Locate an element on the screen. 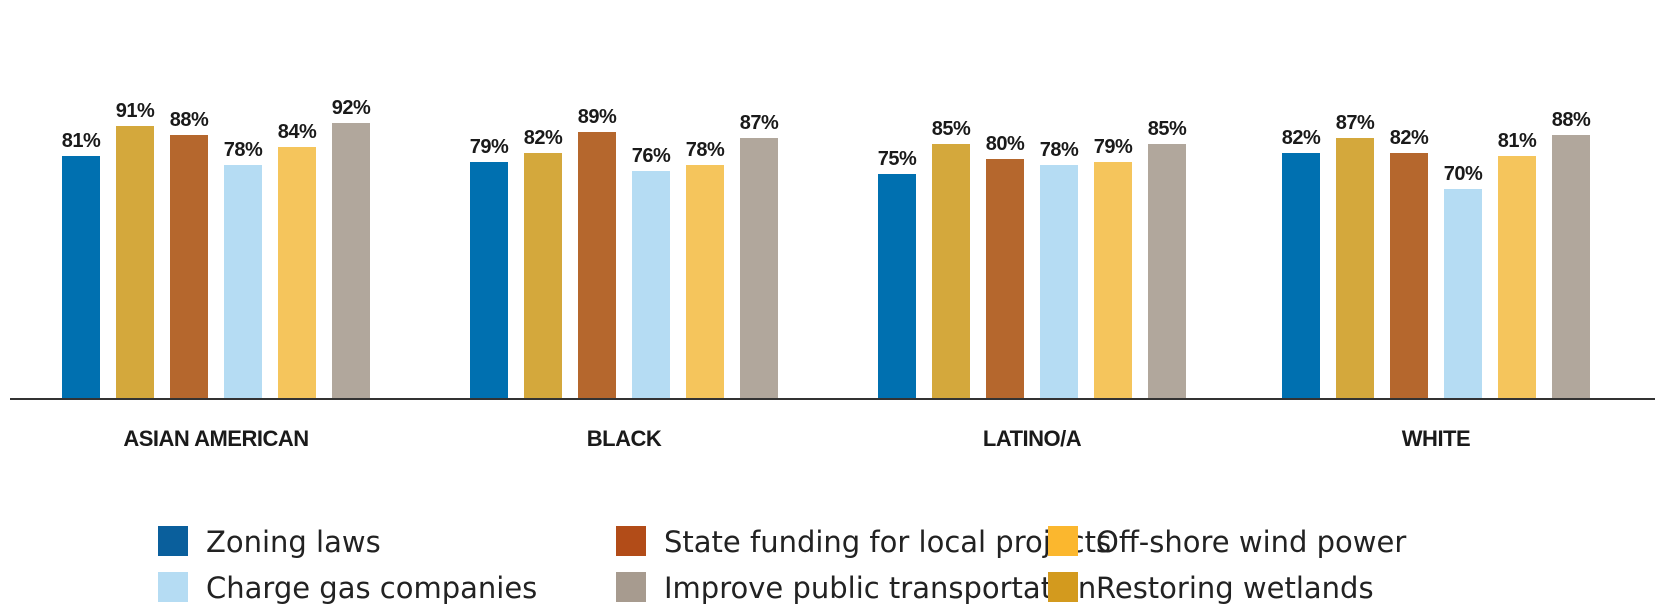 The width and height of the screenshot is (1655, 616). bar-white-charge-gas-companies is located at coordinates (1463, 294).